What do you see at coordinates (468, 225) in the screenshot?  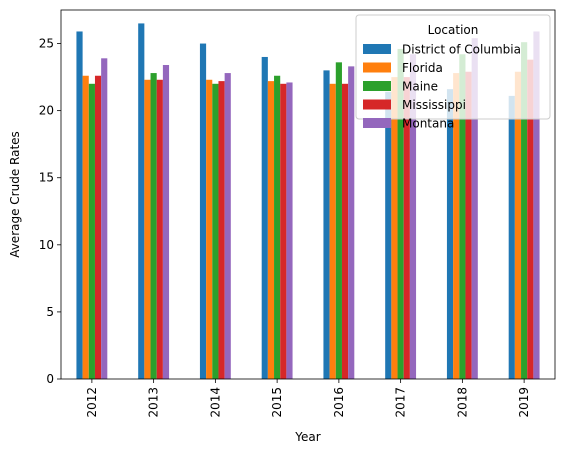 I see `bar-mississippi-2018` at bounding box center [468, 225].